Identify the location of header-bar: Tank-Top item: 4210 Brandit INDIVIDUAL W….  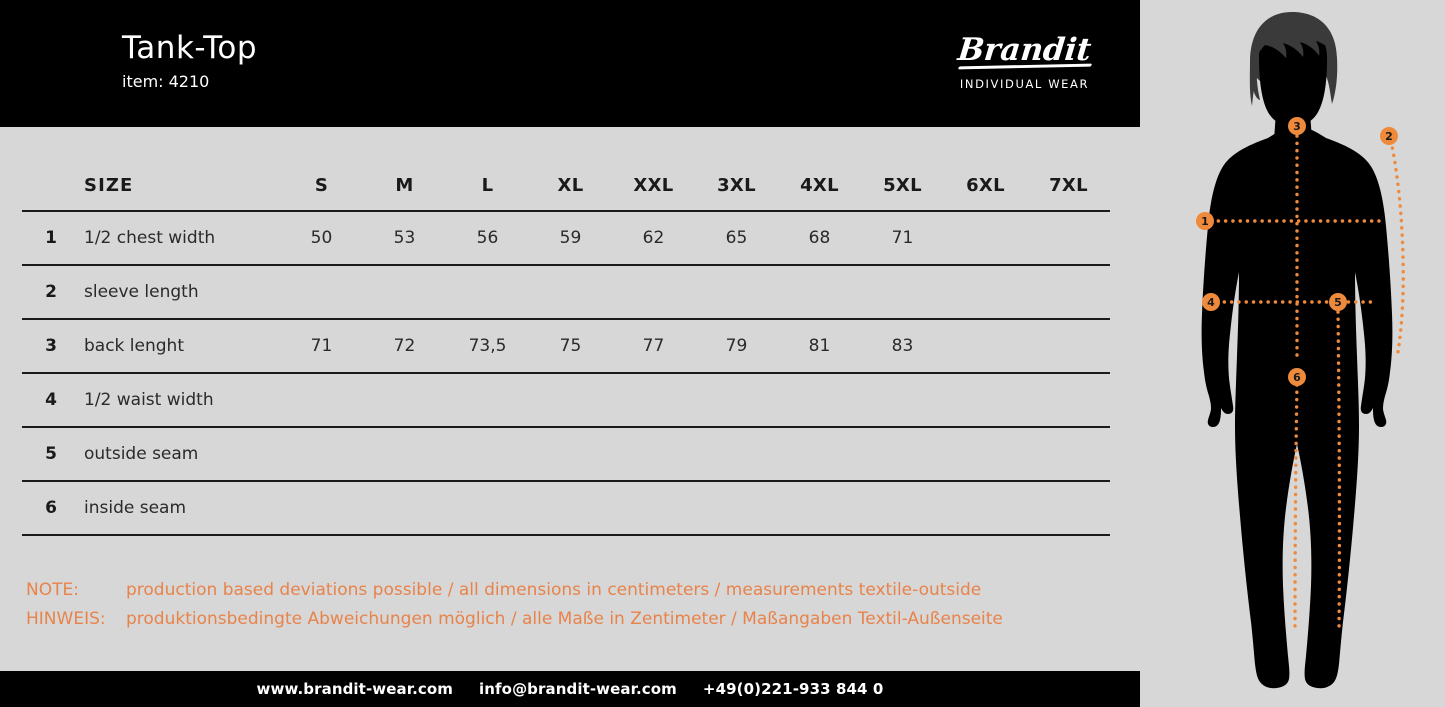
(570, 63).